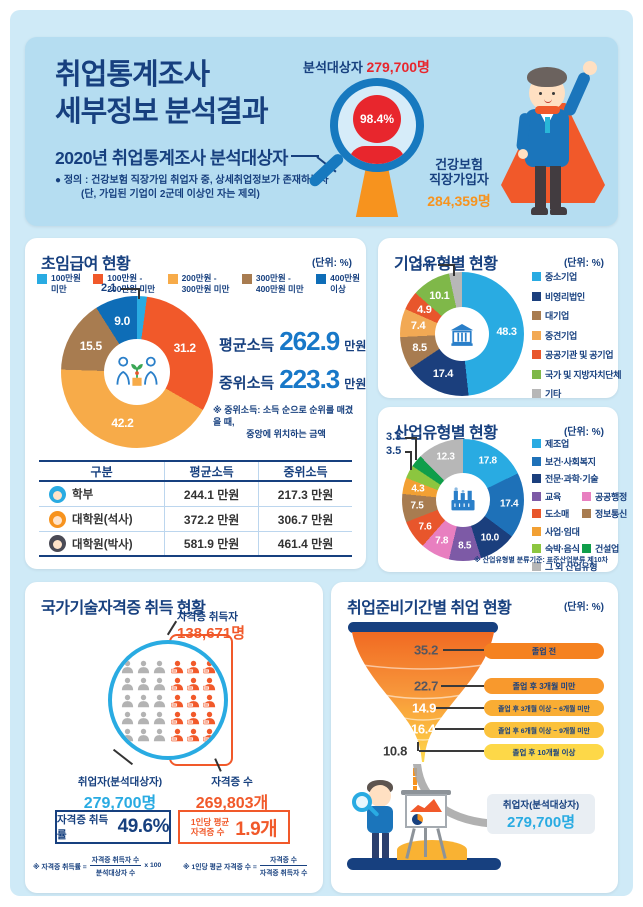 This screenshot has height=907, width=643. What do you see at coordinates (161, 93) in the screenshot?
I see `page-title: 취업통계조사 세부정보 분석결과` at bounding box center [161, 93].